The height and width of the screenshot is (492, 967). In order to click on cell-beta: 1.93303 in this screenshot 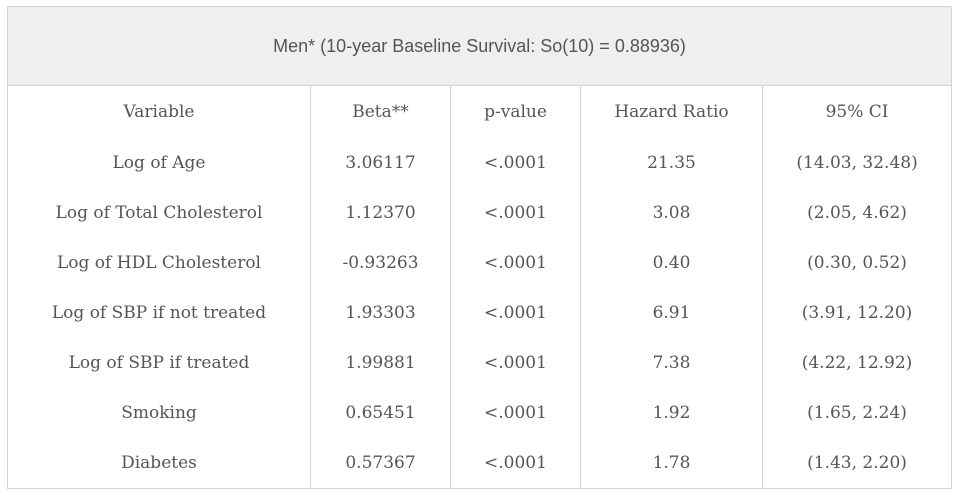, I will do `click(380, 313)`.